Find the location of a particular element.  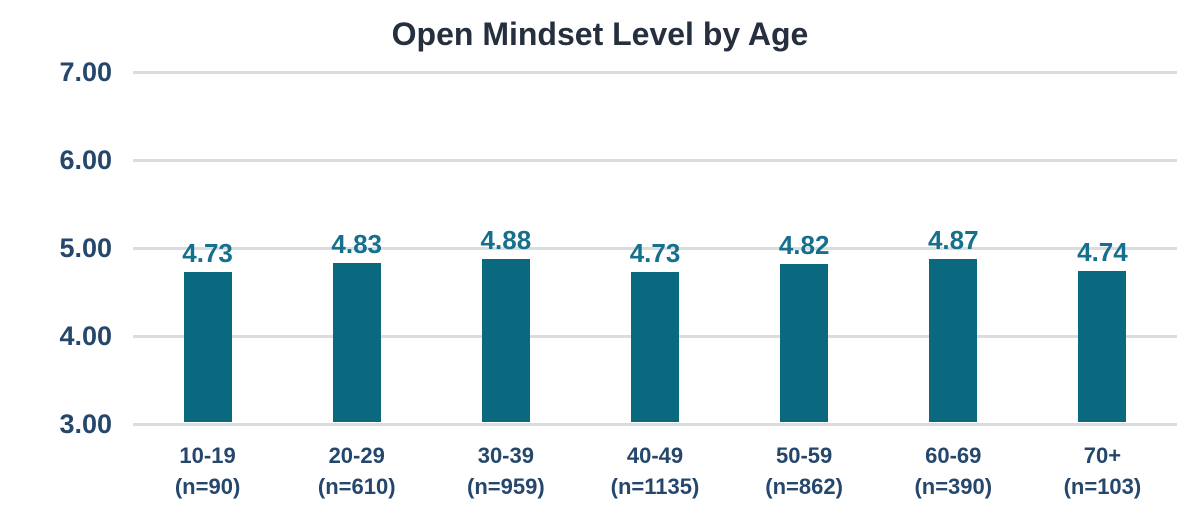

bar-slot: 4.82 is located at coordinates (804, 248).